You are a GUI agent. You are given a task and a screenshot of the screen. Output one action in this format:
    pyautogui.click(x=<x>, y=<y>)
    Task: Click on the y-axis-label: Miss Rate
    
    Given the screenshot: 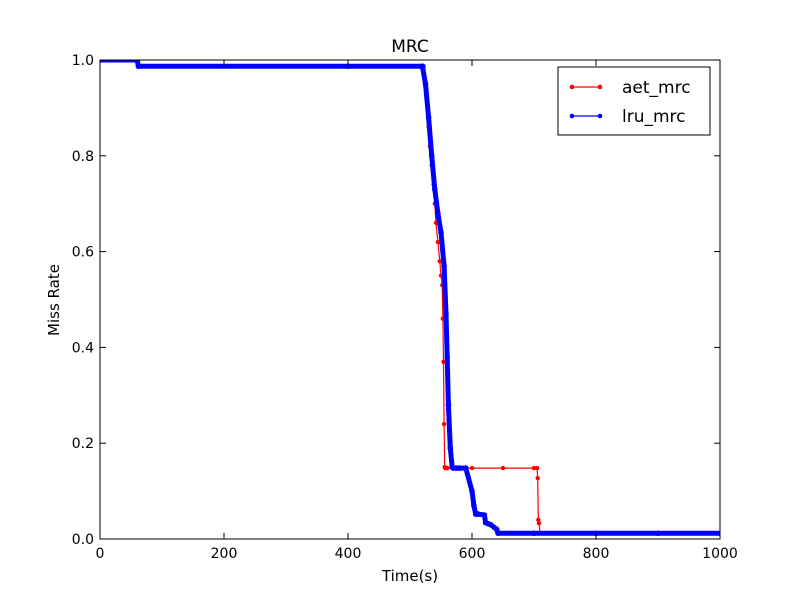 What is the action you would take?
    pyautogui.click(x=54, y=300)
    